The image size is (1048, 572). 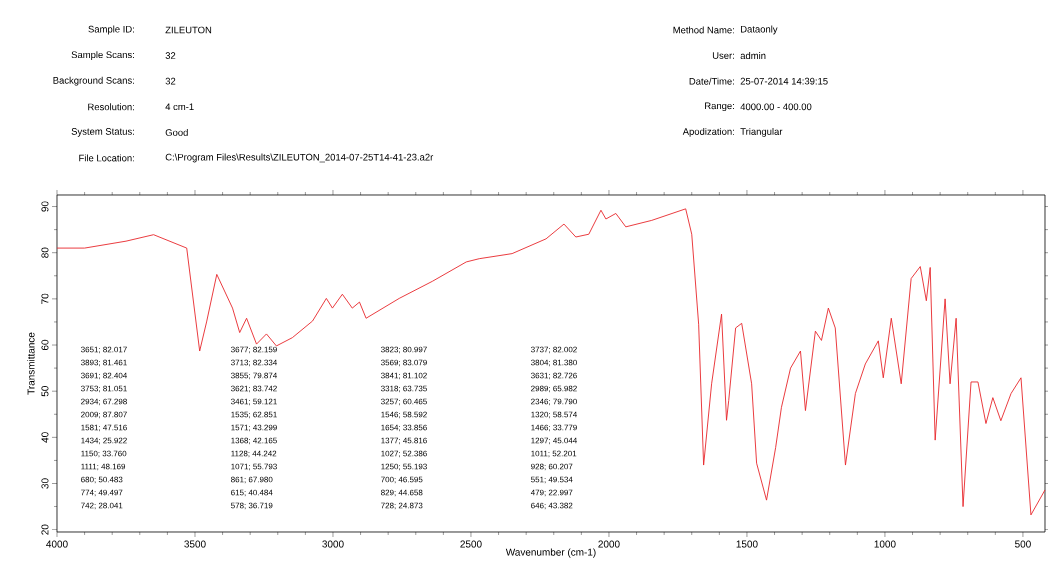 I want to click on x-tick-label: 4000, so click(x=57, y=544).